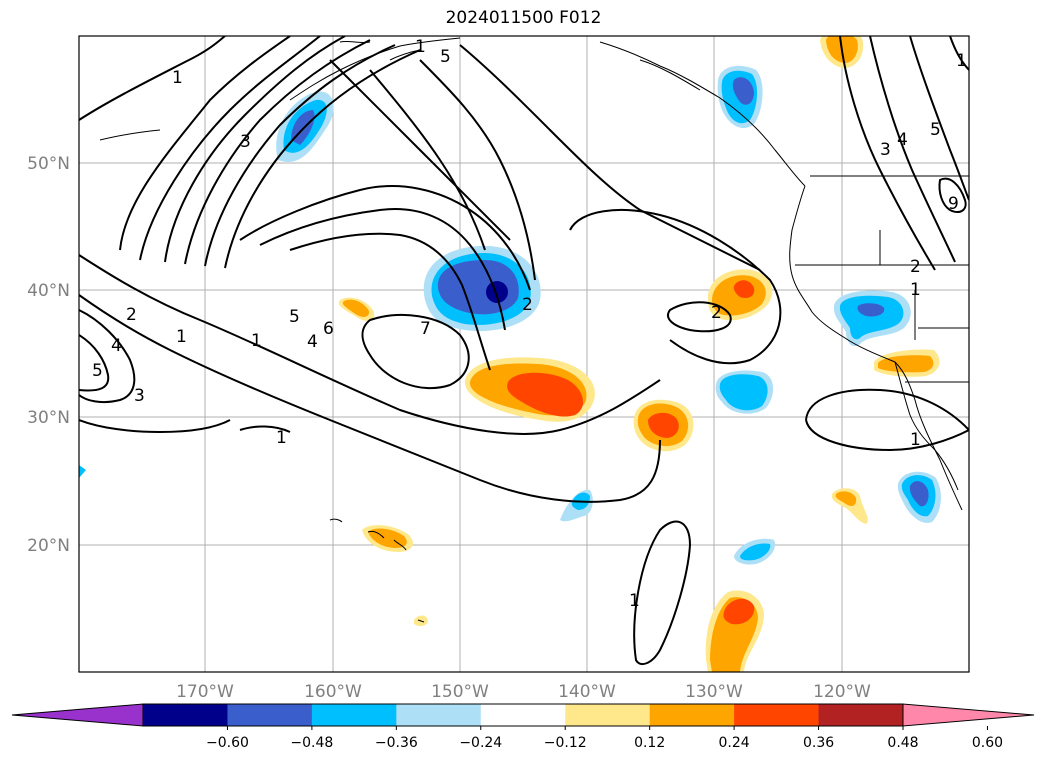 Image resolution: width=1047 pixels, height=765 pixels. What do you see at coordinates (649, 743) in the screenshot?
I see `colorbar-tick-label: 0.12` at bounding box center [649, 743].